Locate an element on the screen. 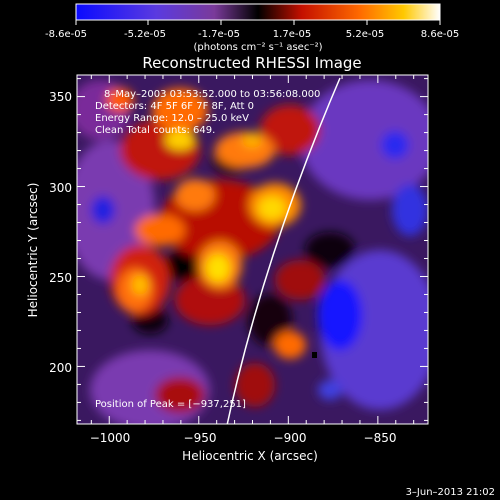 This screenshot has width=500, height=500. x-tick-label: −950 is located at coordinates (200, 438).